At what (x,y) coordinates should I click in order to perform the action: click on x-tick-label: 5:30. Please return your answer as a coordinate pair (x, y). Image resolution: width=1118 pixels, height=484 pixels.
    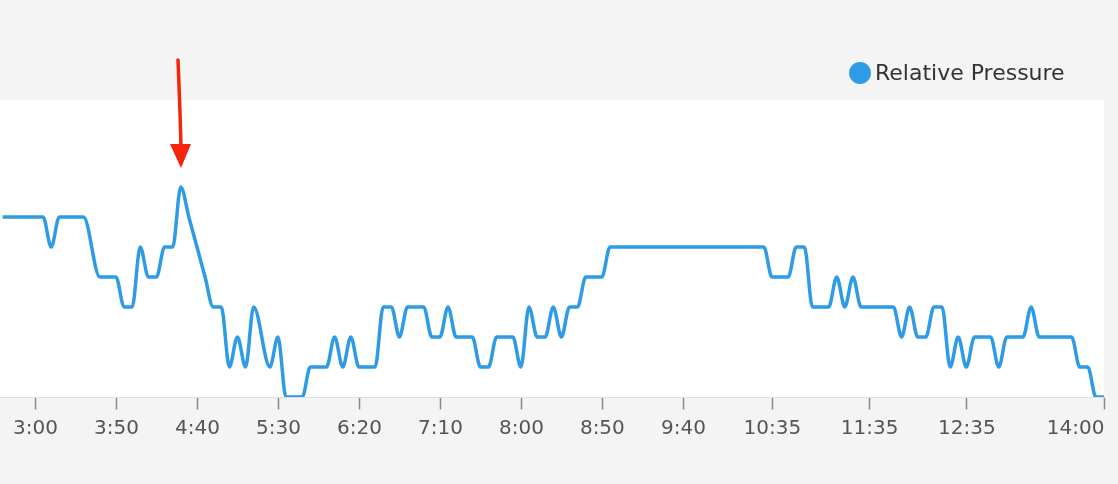
    Looking at the image, I should click on (278, 426).